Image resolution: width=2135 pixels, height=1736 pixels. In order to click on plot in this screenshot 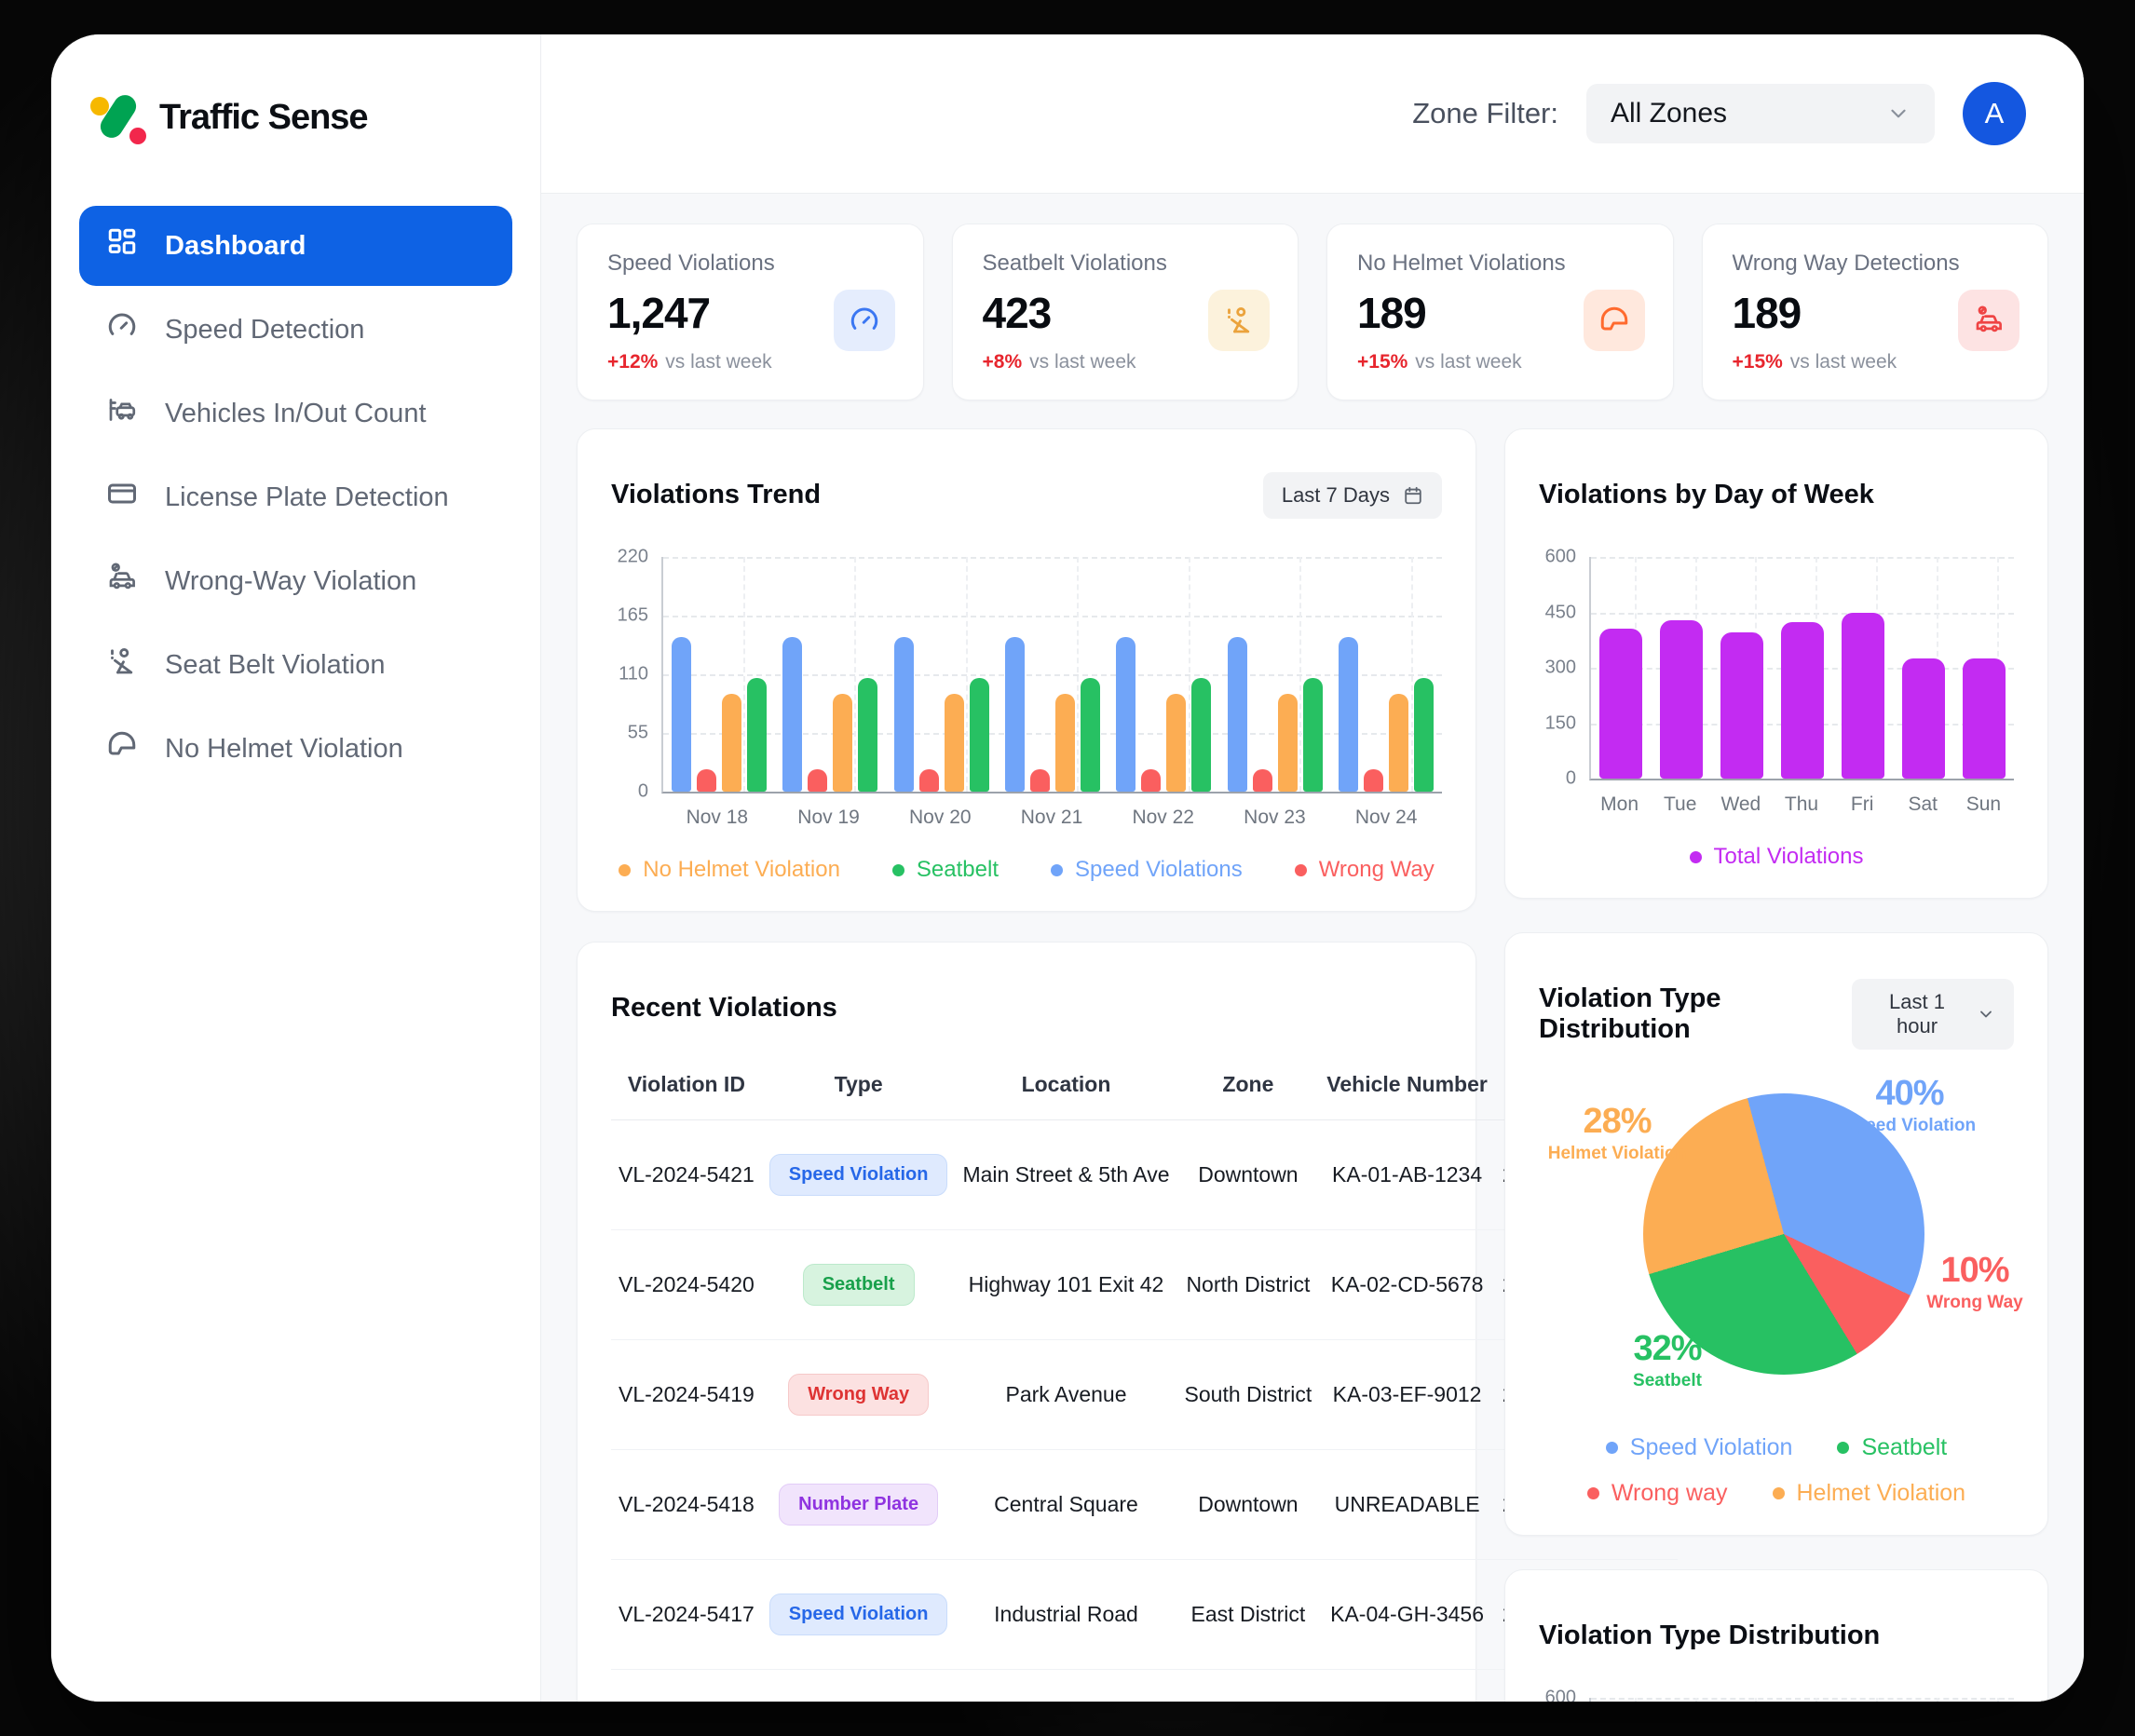, I will do `click(1801, 1700)`.